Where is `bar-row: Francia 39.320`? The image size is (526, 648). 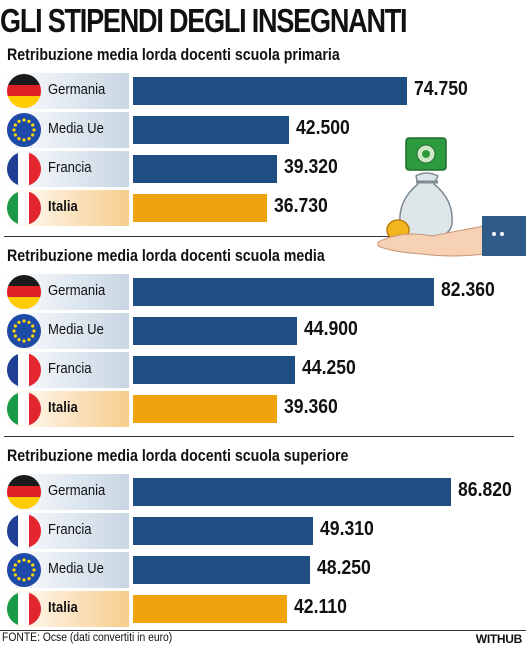 bar-row: Francia 39.320 is located at coordinates (263, 169).